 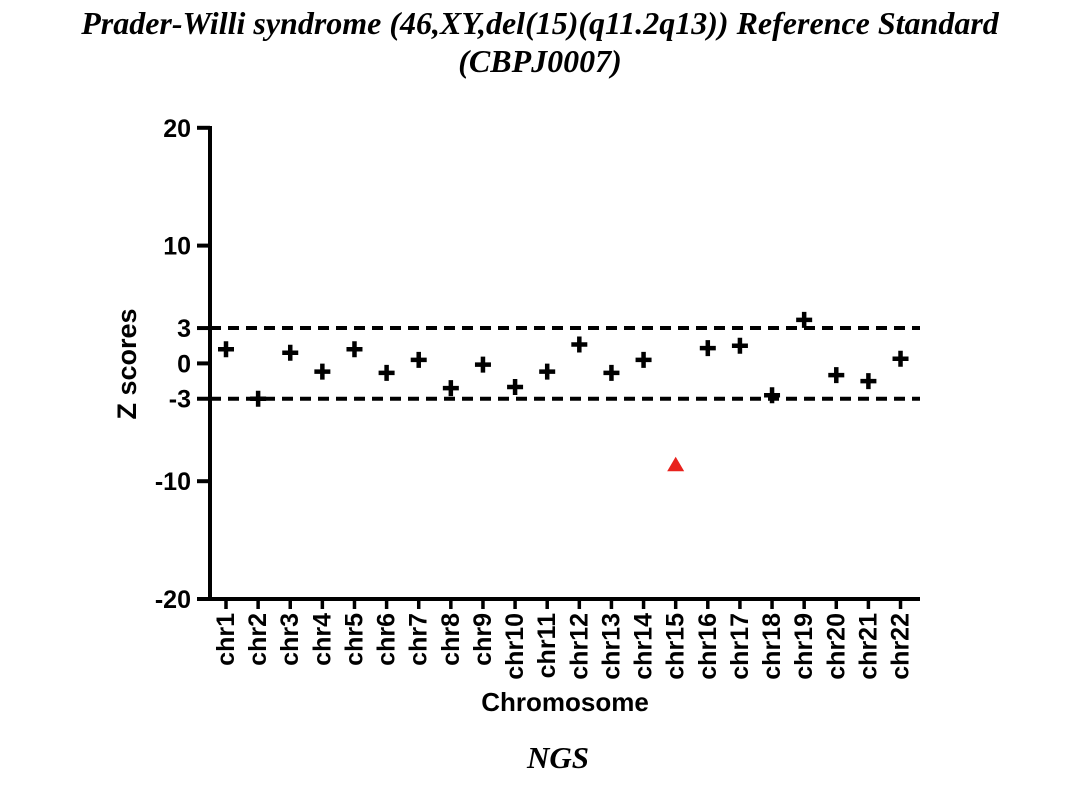 I want to click on x-tick-label-chr15: chr15, so click(x=676, y=646).